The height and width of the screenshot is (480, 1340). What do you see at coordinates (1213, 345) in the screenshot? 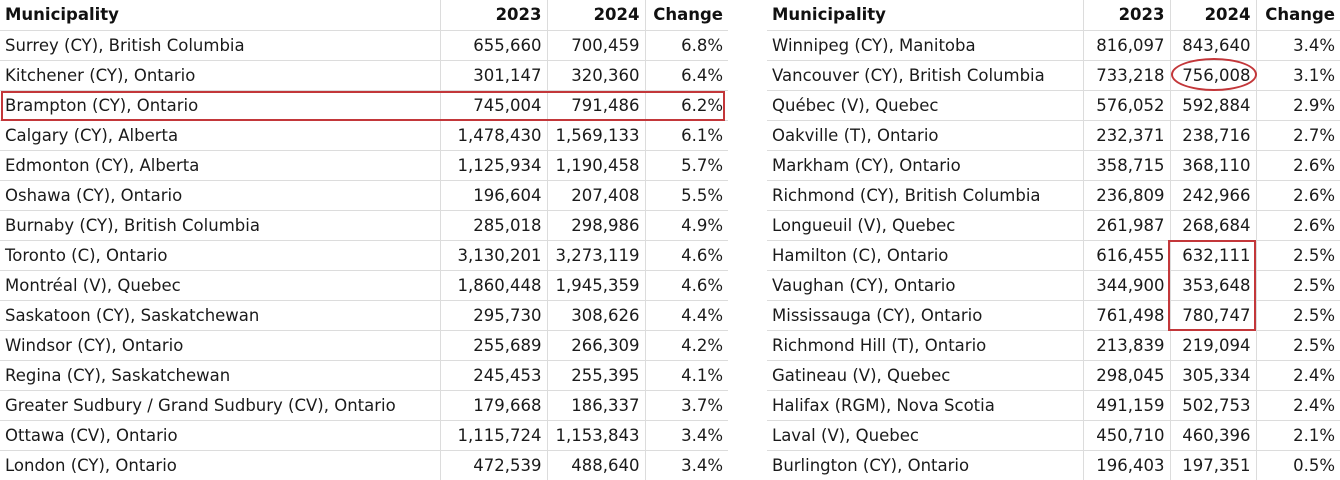
I see `value-2024-cell: 219,094` at bounding box center [1213, 345].